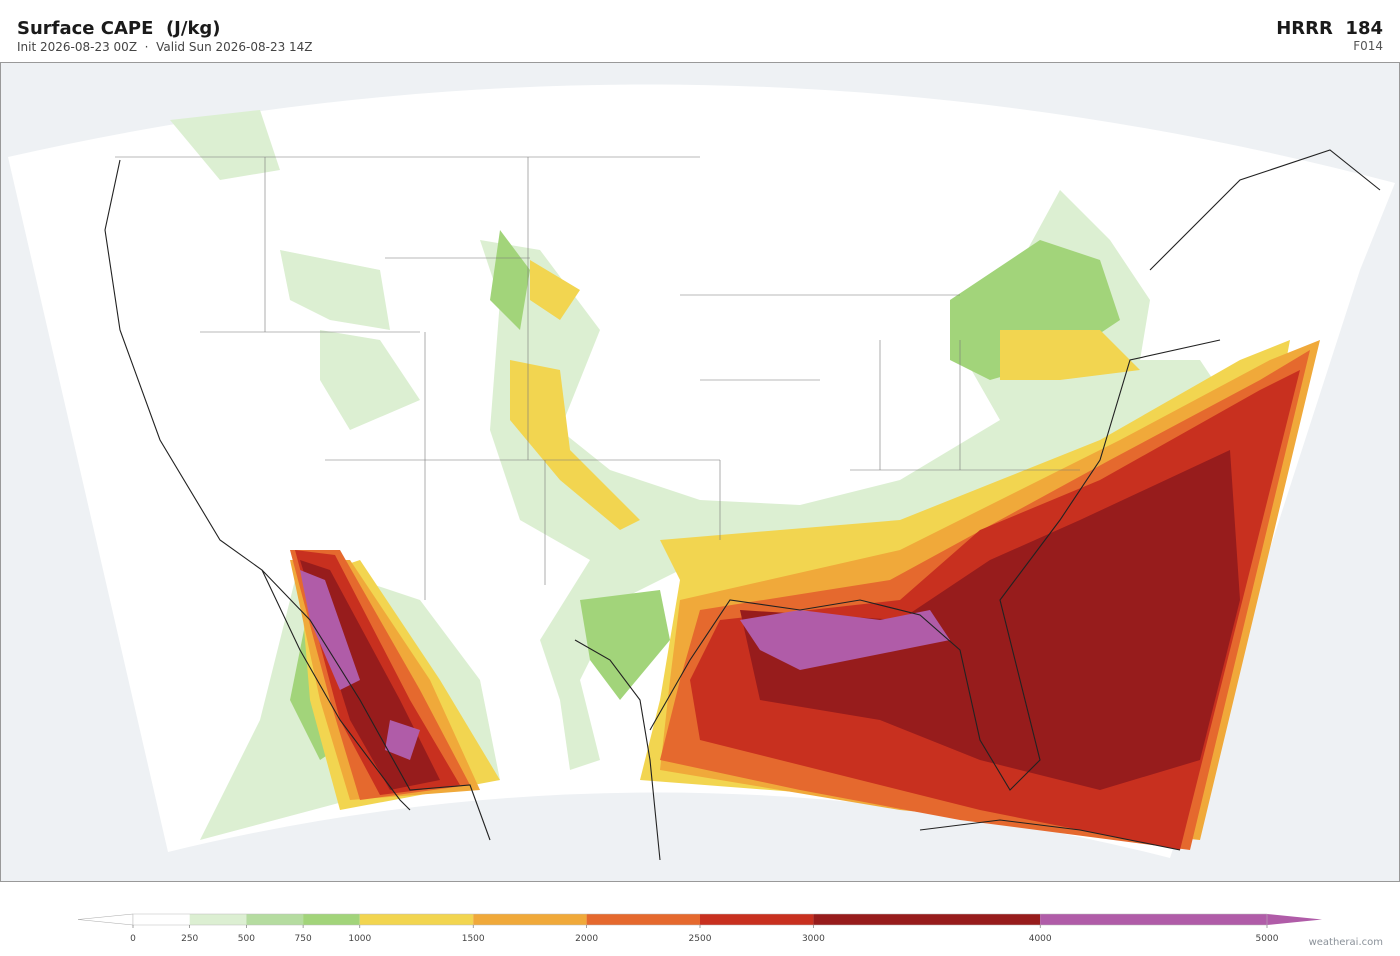 Image resolution: width=1400 pixels, height=956 pixels. Describe the element at coordinates (473, 939) in the screenshot. I see `colorbar-tick-label: 1500` at that location.